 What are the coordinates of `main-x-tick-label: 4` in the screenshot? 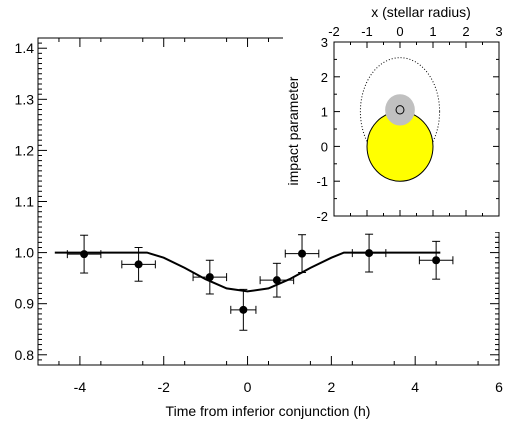 It's located at (415, 387).